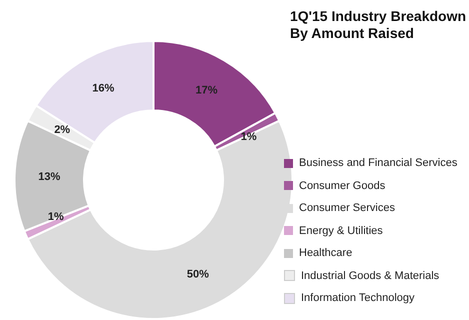 The height and width of the screenshot is (320, 469). Describe the element at coordinates (358, 298) in the screenshot. I see `legend-label: Information Technology` at that location.